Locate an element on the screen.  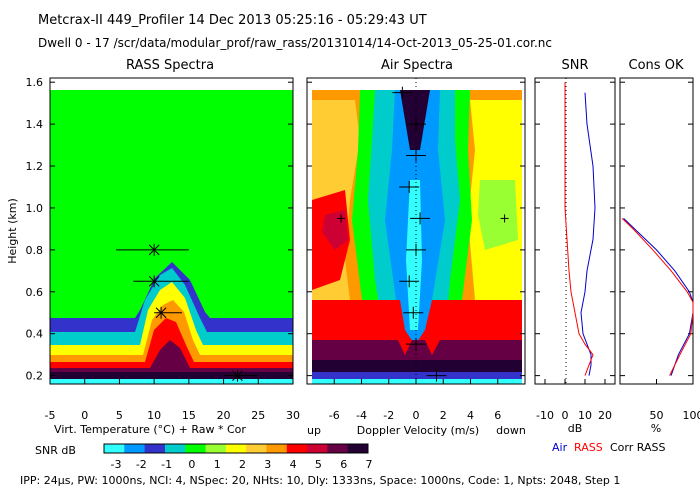
colorbar-tick-label: -2 is located at coordinates (141, 464).